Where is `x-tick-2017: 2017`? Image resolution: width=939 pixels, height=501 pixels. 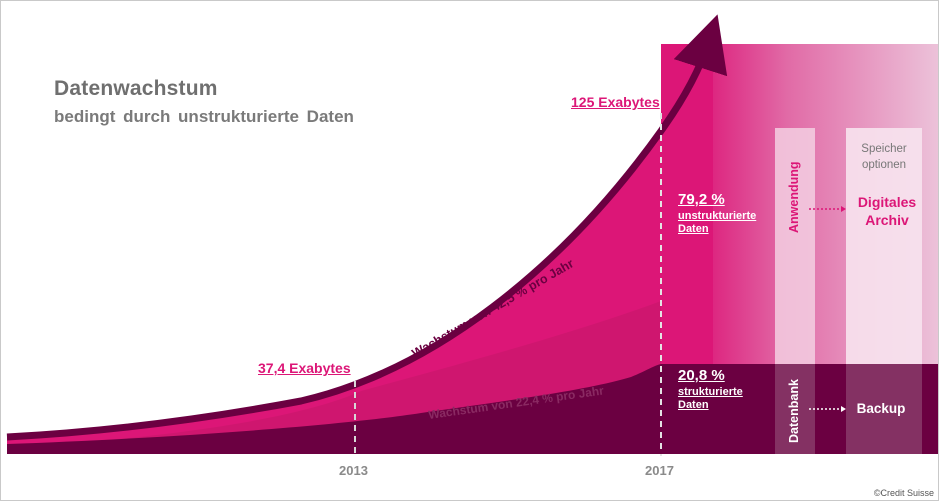 x-tick-2017: 2017 is located at coordinates (659, 470).